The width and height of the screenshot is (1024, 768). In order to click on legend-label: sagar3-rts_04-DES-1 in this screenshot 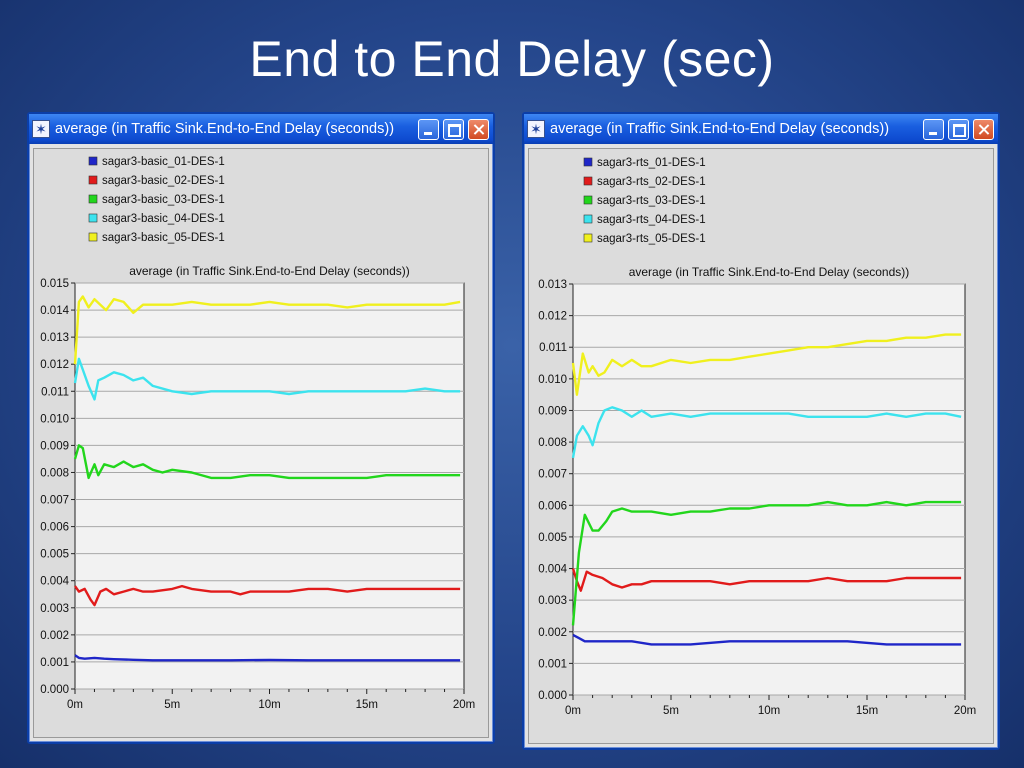, I will do `click(651, 220)`.